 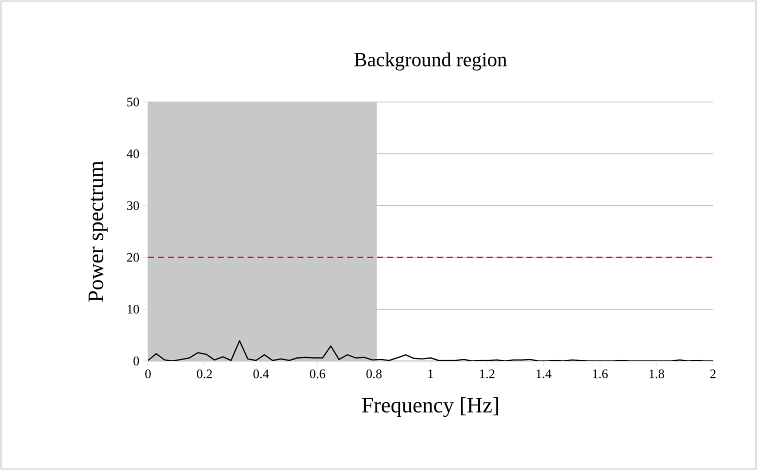 What do you see at coordinates (430, 407) in the screenshot?
I see `x-axis-title: Frequency [Hz]` at bounding box center [430, 407].